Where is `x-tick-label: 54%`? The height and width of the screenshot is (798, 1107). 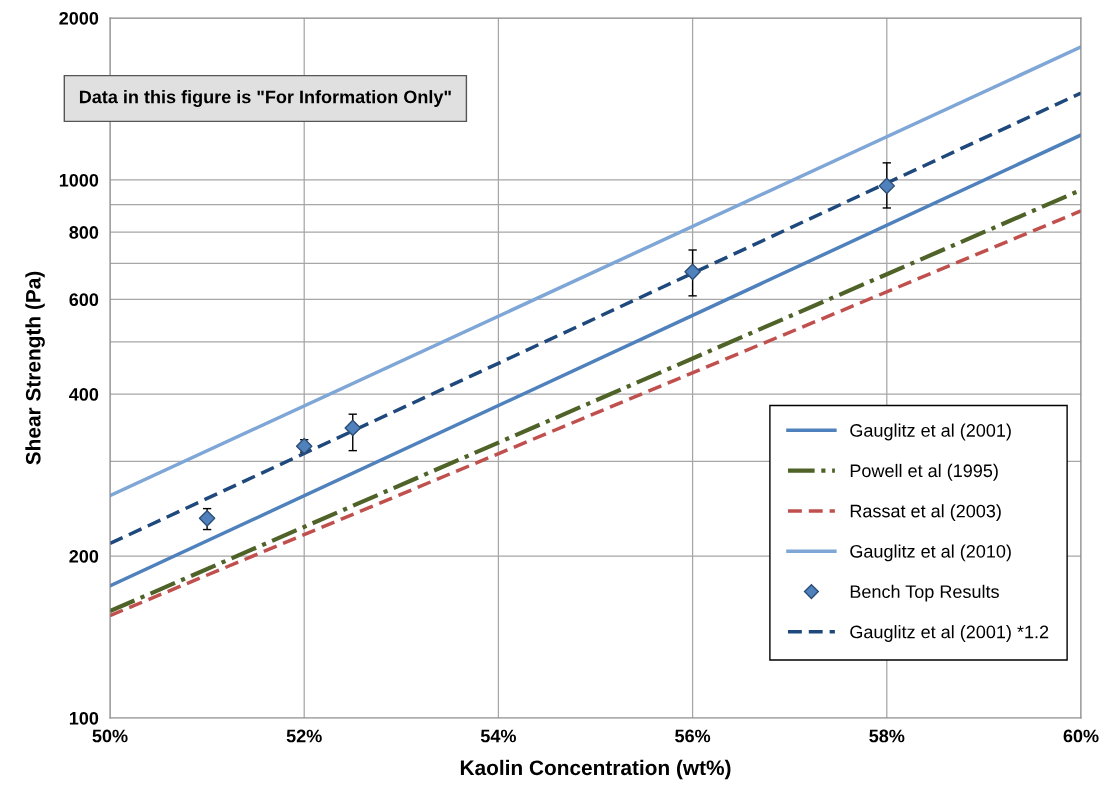 x-tick-label: 54% is located at coordinates (498, 736).